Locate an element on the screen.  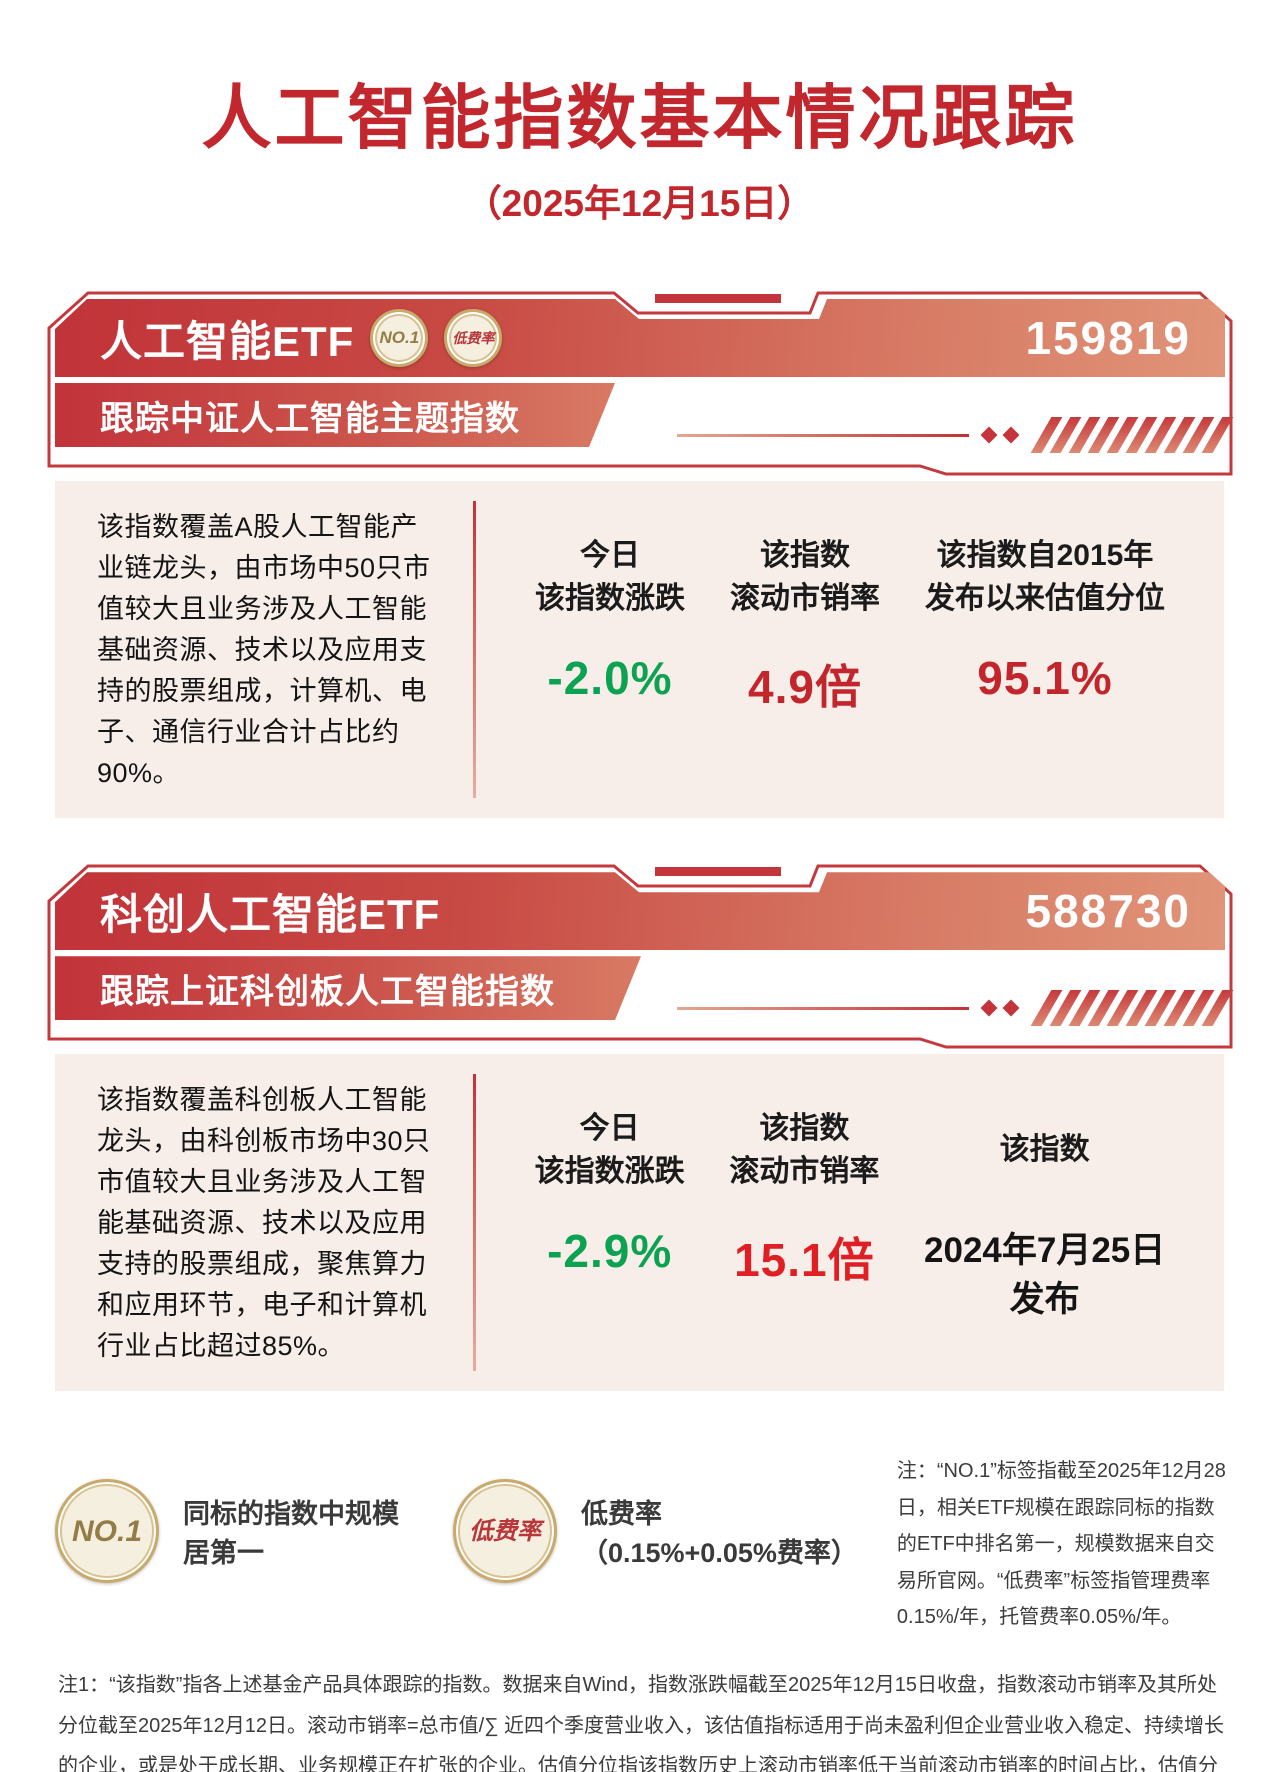
stat-label-line2: 发布以来估值分位 is located at coordinates (1045, 598).